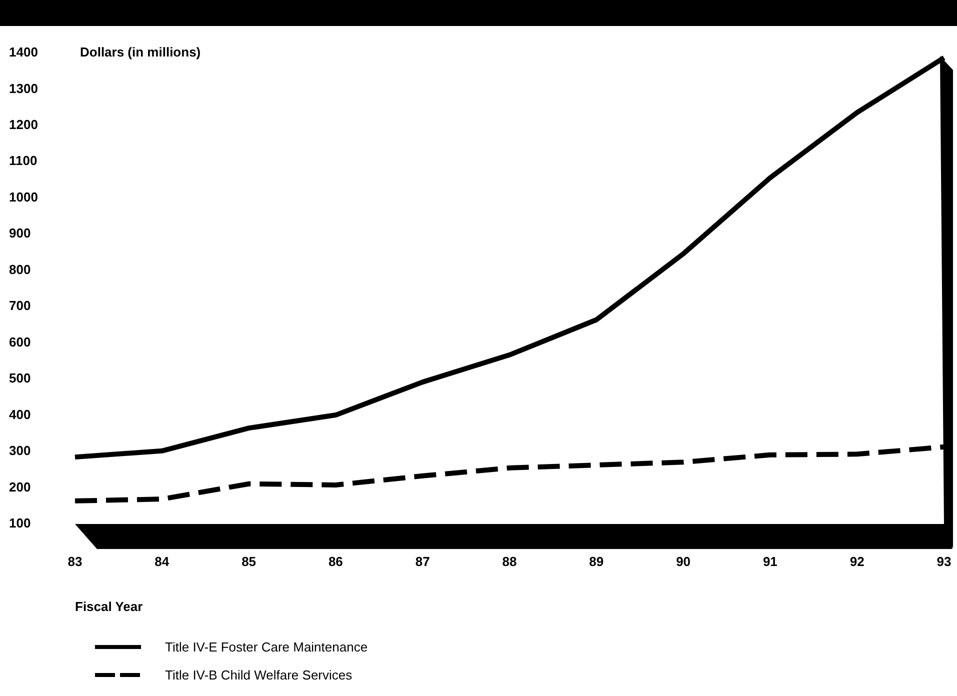  Describe the element at coordinates (23, 88) in the screenshot. I see `y-tick-label: 1300` at that location.